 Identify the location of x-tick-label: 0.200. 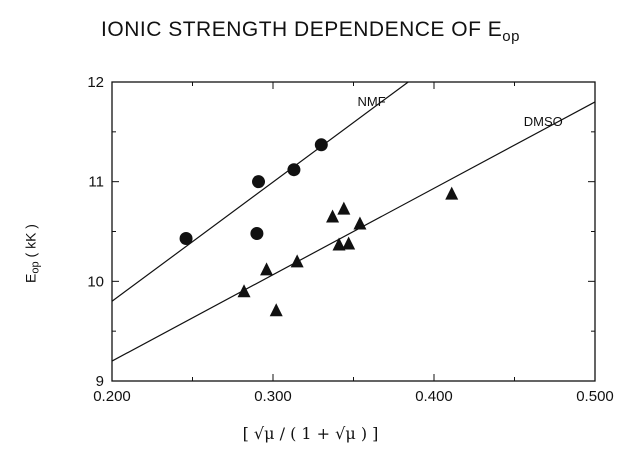
(112, 396).